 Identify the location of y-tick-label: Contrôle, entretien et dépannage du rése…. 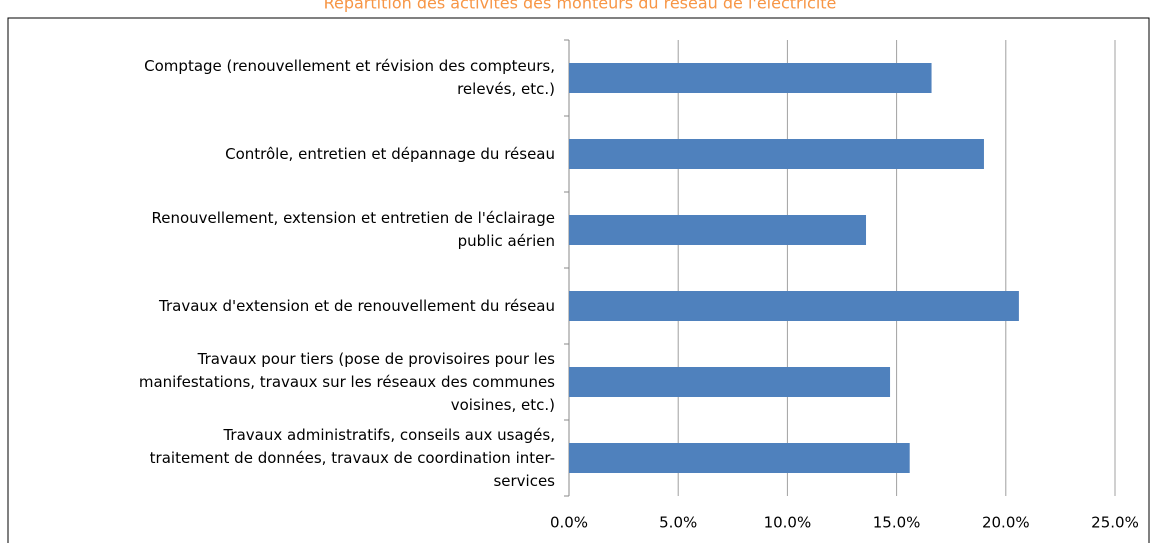
(390, 153).